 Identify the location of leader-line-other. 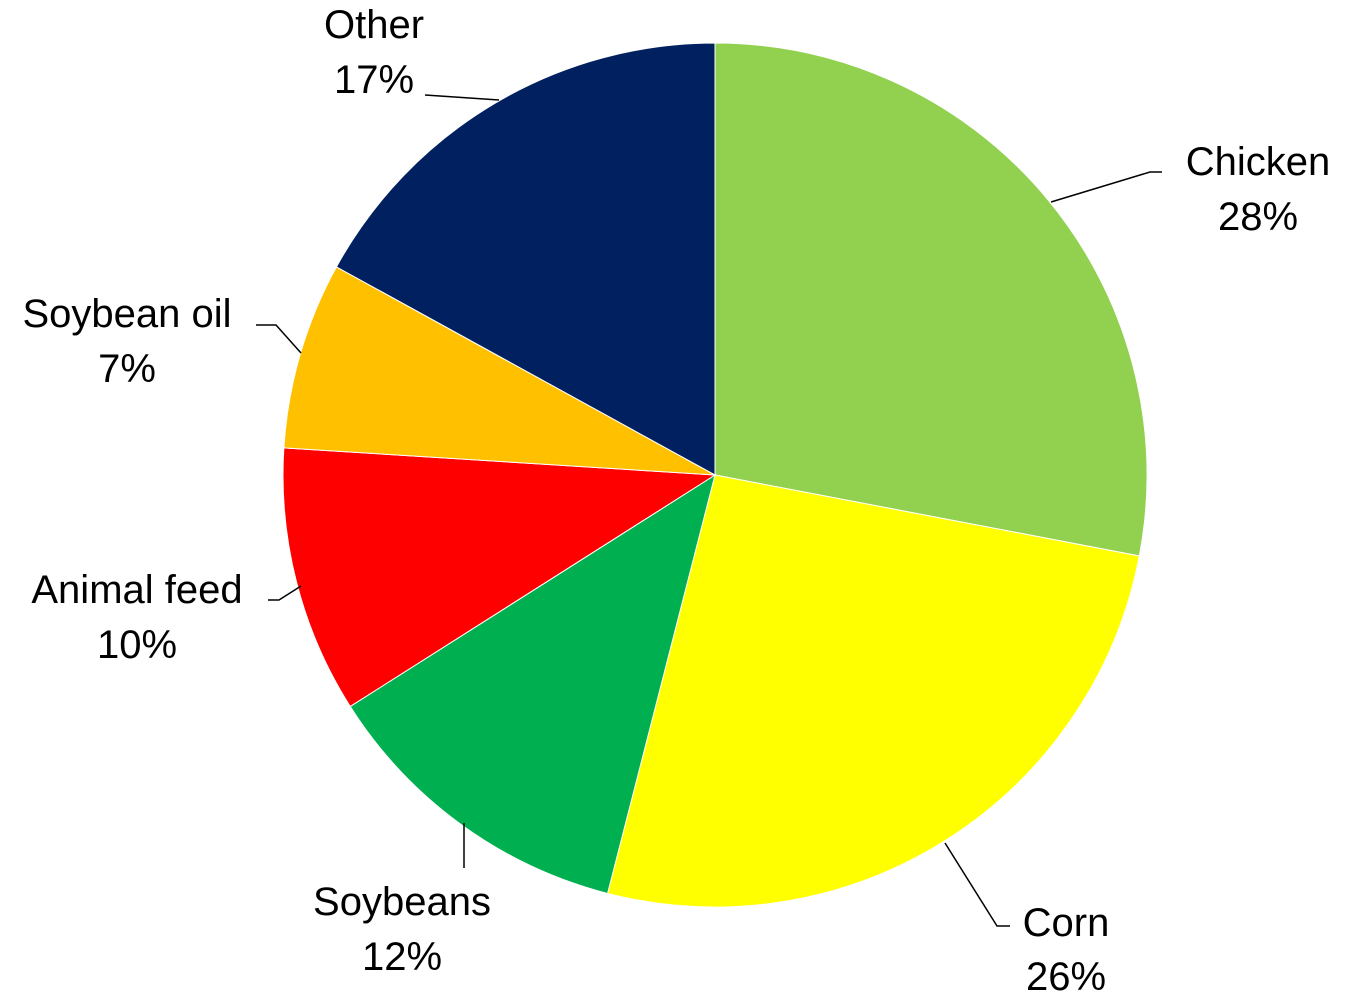
(462, 97).